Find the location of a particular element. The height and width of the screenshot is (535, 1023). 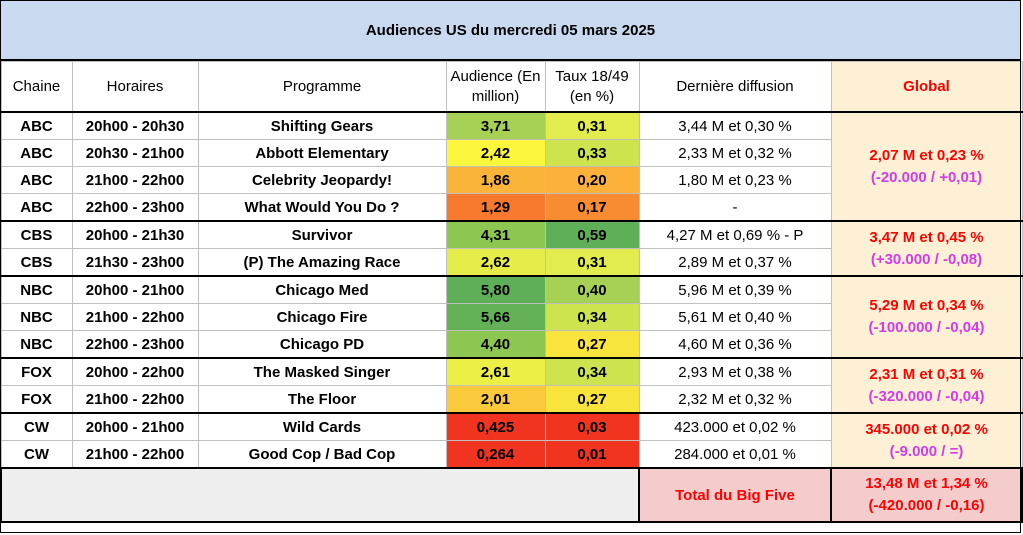

header-global: Global is located at coordinates (926, 87).